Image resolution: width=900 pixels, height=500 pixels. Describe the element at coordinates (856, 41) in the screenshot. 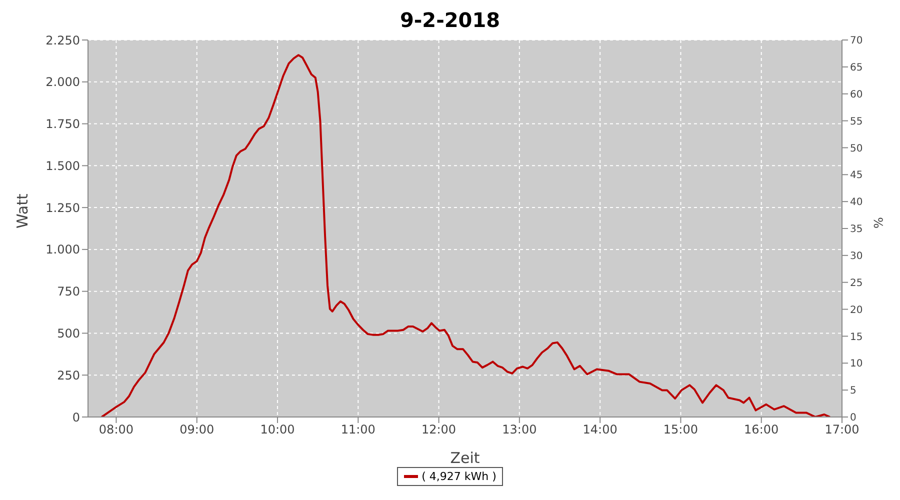

I see `y2-tick-label: 70` at that location.